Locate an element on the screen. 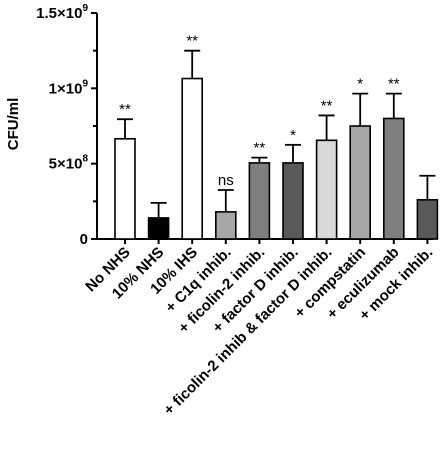 Image resolution: width=448 pixels, height=465 pixels. y-tick-label: 1×10⁹ is located at coordinates (69, 87).